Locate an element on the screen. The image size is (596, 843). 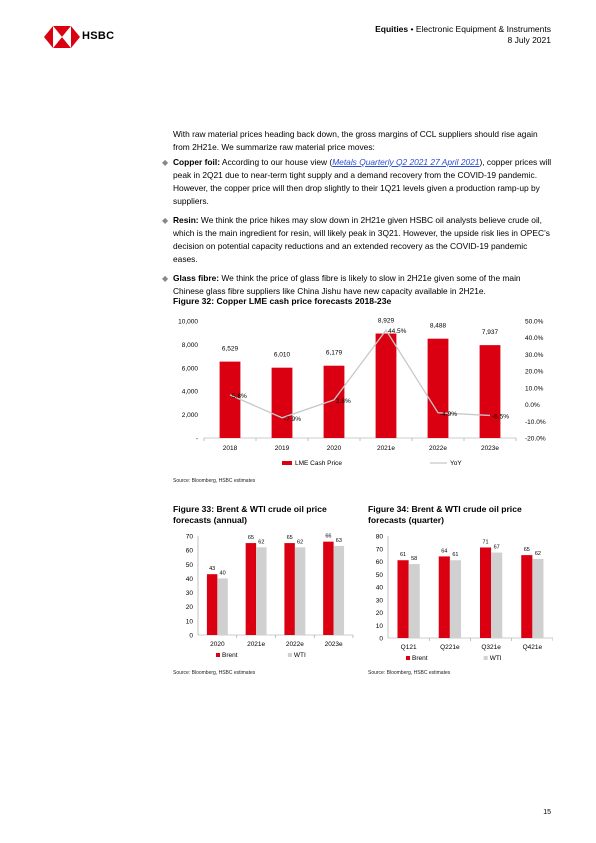
figure-33-source: Source: Bloomberg, HSBC estimates is located at coordinates (214, 673).